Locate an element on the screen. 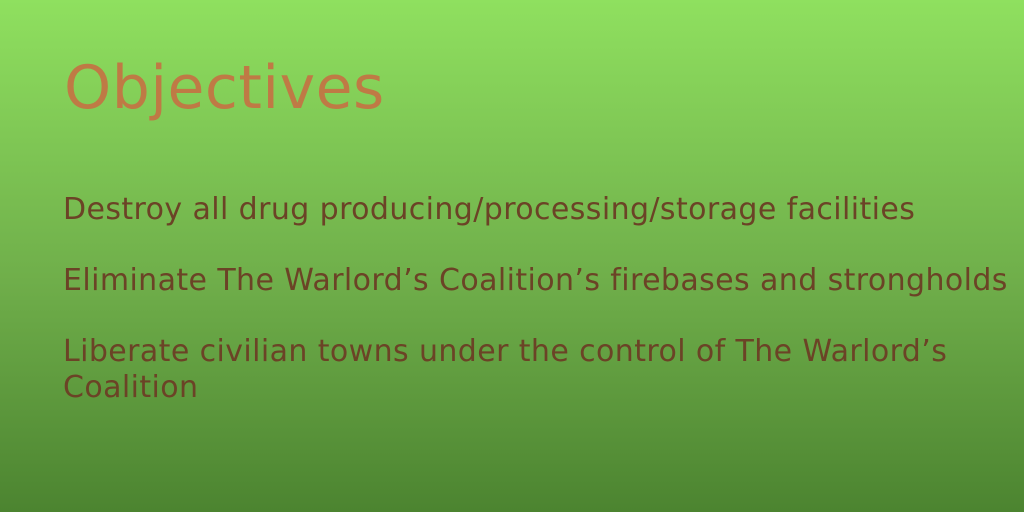  slide-title: Objectives is located at coordinates (224, 88).